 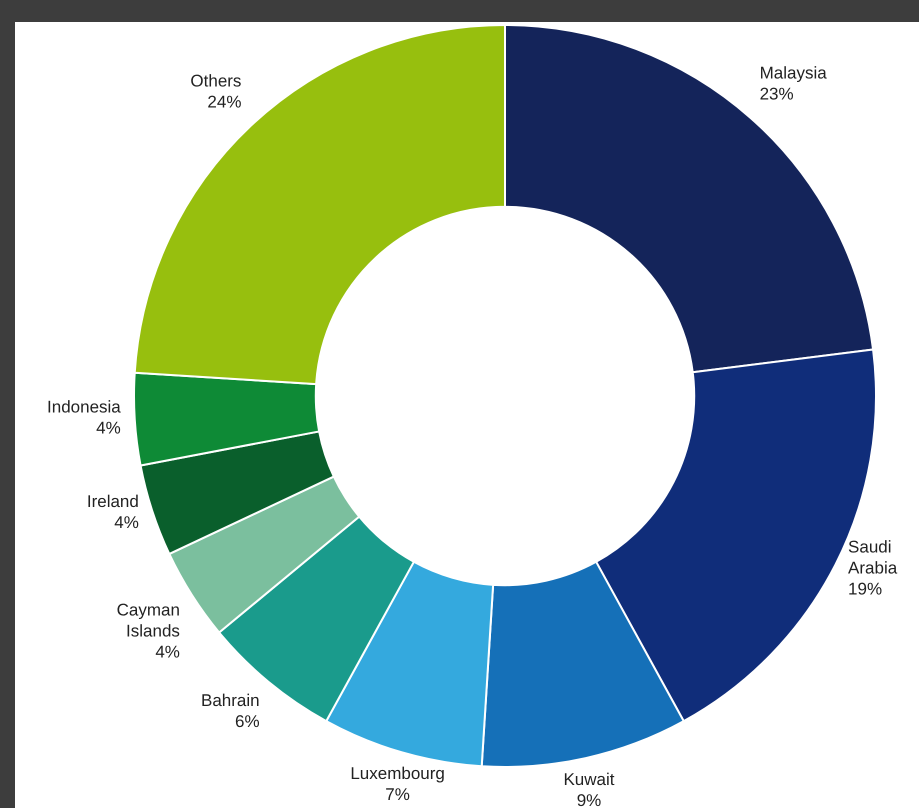 What do you see at coordinates (148, 620) in the screenshot?
I see `slice-label: Cayman Islands` at bounding box center [148, 620].